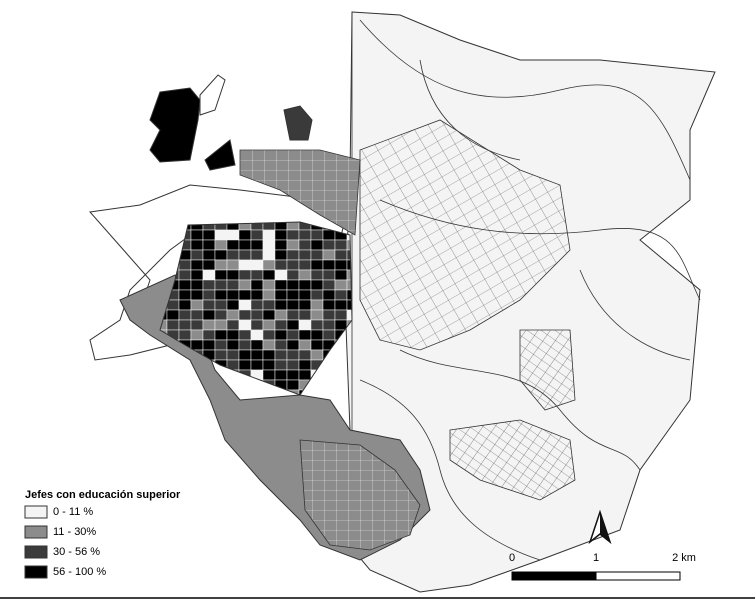 This screenshot has width=755, height=612. What do you see at coordinates (684, 558) in the screenshot?
I see `scale-label: 2 km` at bounding box center [684, 558].